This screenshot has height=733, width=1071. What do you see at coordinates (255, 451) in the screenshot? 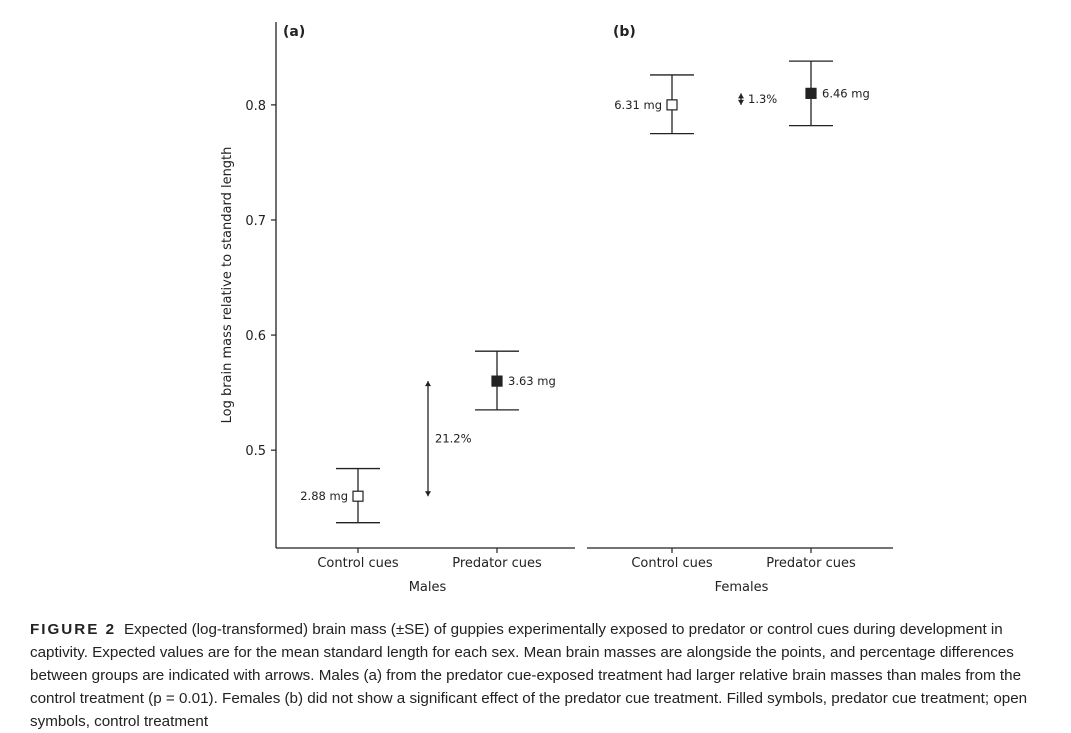
I see `y-tick-label-0: 0.5` at bounding box center [255, 451].